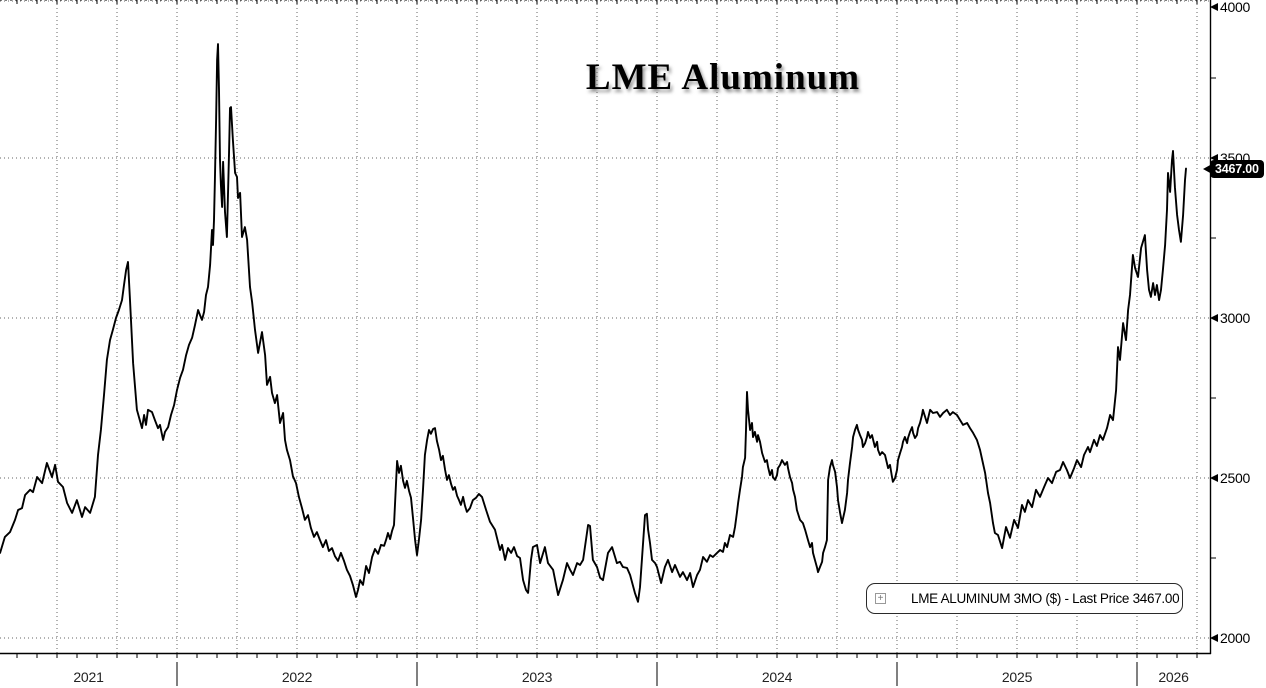  Describe the element at coordinates (297, 677) in the screenshot. I see `x-axis-year-label: 2022` at that location.